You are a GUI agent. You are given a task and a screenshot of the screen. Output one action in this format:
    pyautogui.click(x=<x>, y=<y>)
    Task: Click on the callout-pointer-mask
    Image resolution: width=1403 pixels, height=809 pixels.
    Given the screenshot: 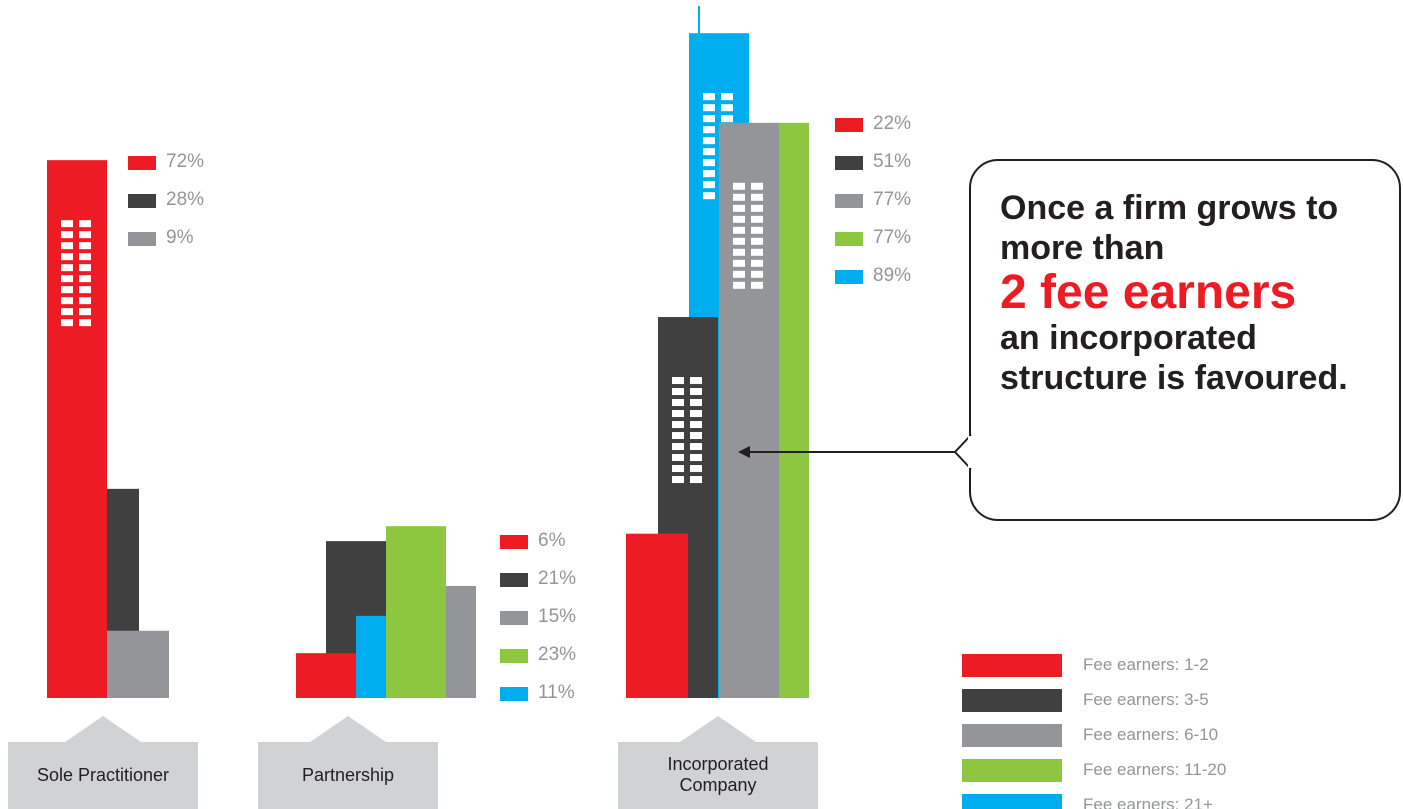 What is the action you would take?
    pyautogui.click(x=971, y=452)
    